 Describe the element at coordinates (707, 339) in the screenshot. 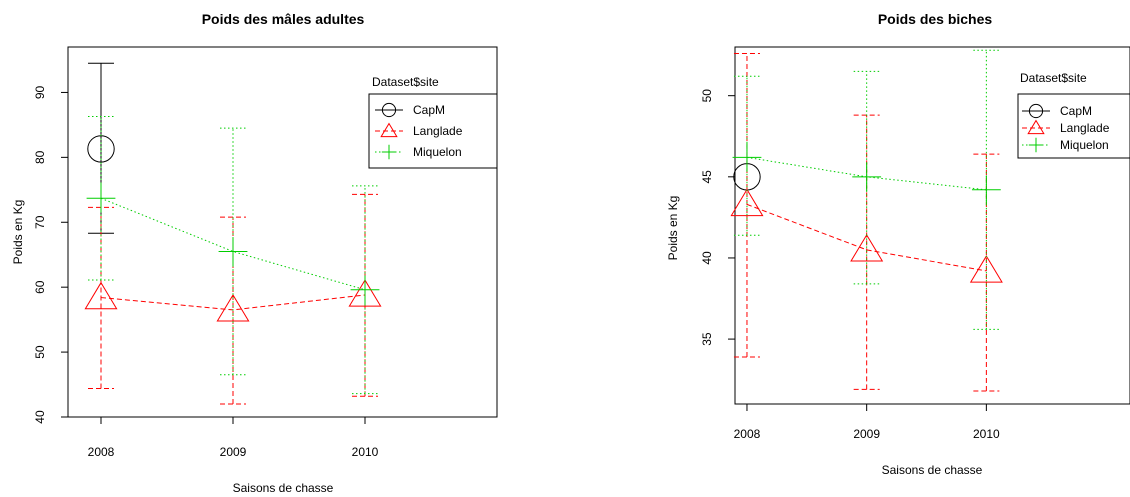

I see `y-tick-label: 35` at that location.